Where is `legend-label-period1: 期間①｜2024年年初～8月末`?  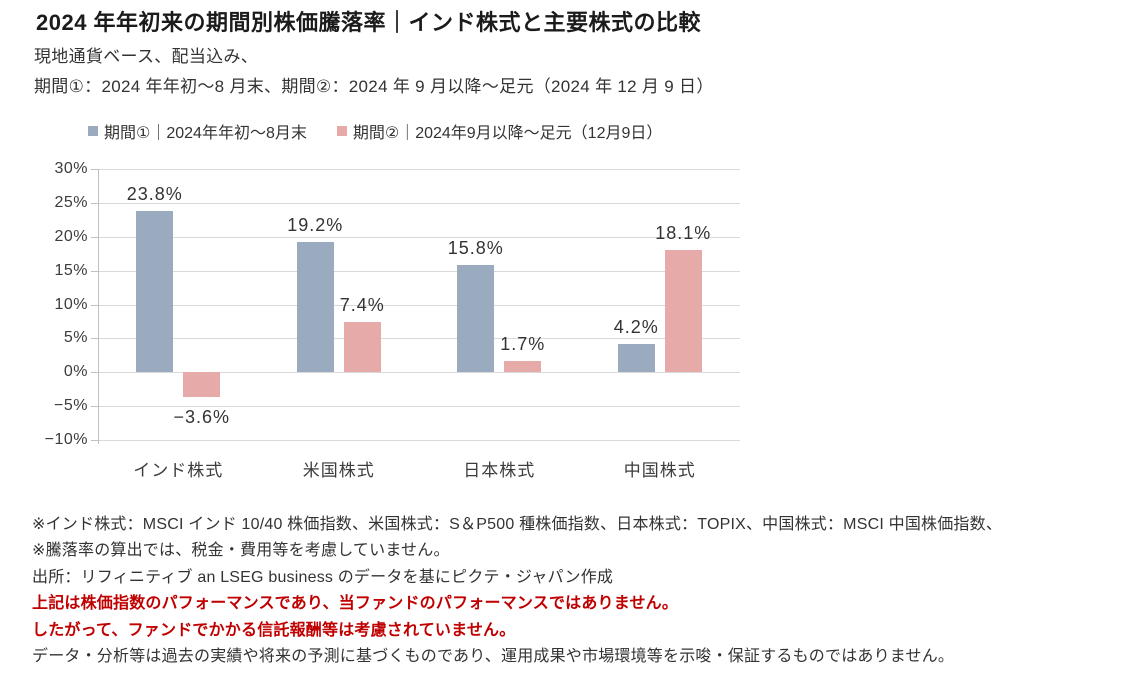 legend-label-period1: 期間①｜2024年年初～8月末 is located at coordinates (205, 133).